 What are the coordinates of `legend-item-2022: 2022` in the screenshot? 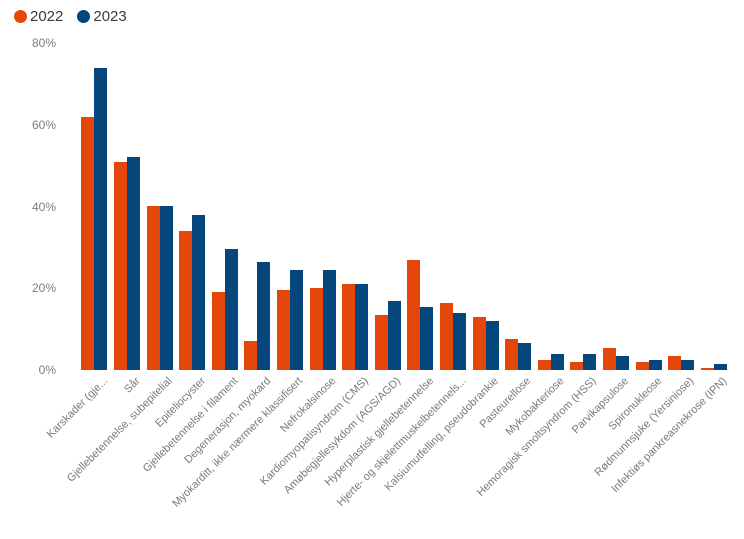 It's located at (38, 16).